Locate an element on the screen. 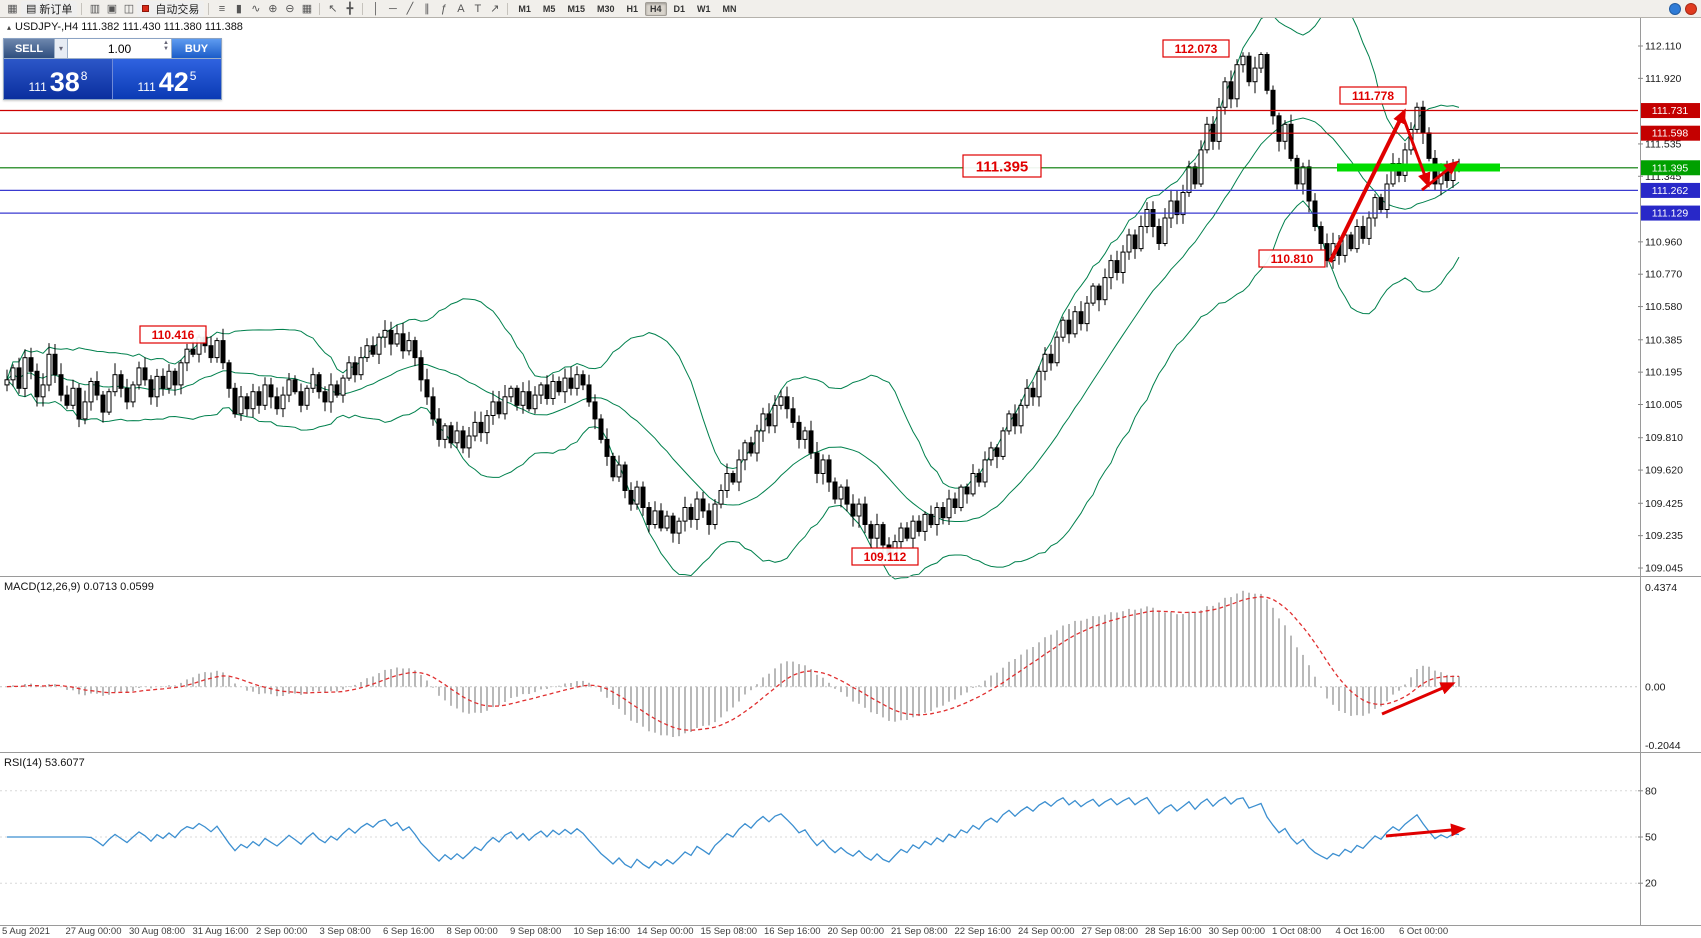  time-label: 6 Oct 00:00 is located at coordinates (1423, 931).